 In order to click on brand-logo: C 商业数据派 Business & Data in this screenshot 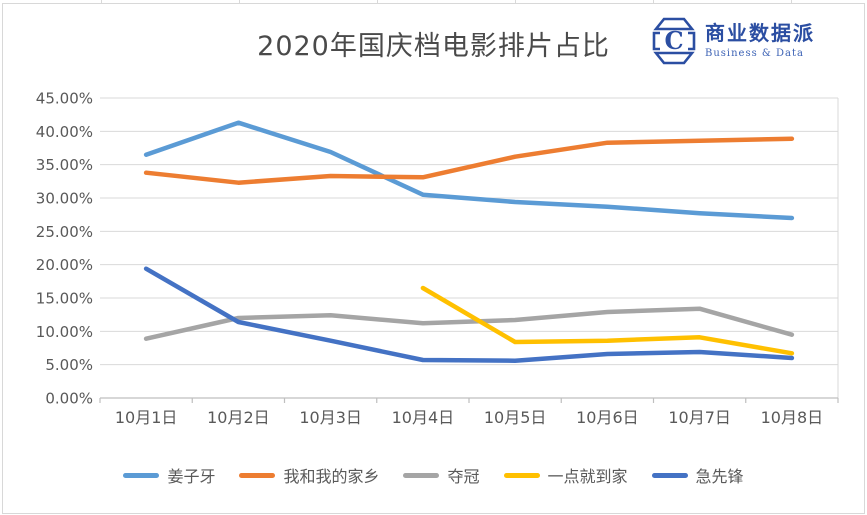, I will do `click(740, 42)`.